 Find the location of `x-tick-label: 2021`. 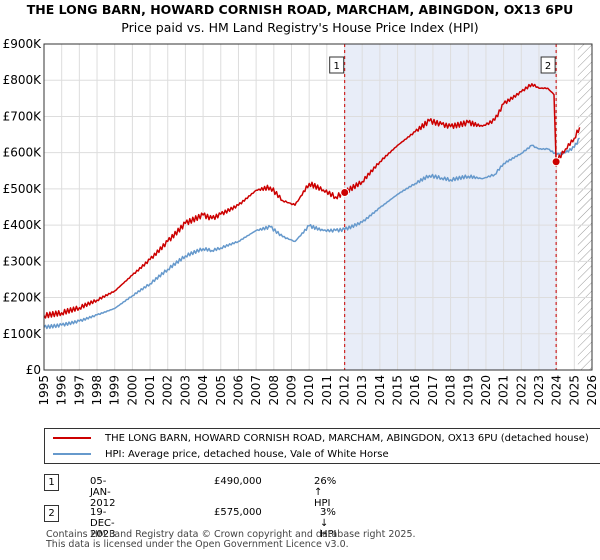

x-tick-label: 2021 is located at coordinates (504, 390).